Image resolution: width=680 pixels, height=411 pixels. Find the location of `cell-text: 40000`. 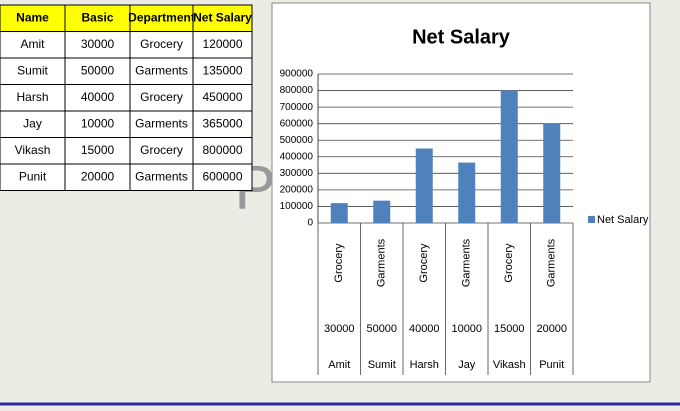

cell-text: 40000 is located at coordinates (98, 97).